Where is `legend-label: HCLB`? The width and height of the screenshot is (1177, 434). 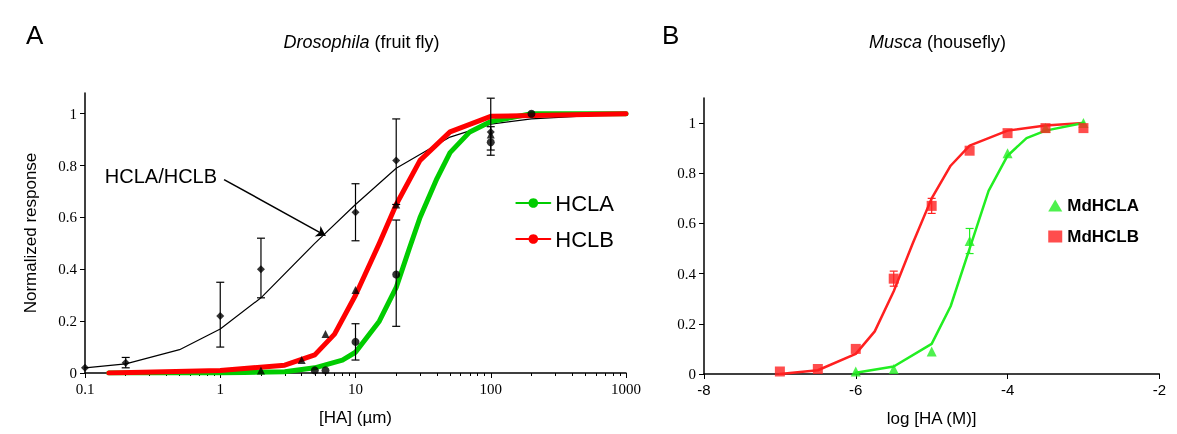 legend-label: HCLB is located at coordinates (584, 239).